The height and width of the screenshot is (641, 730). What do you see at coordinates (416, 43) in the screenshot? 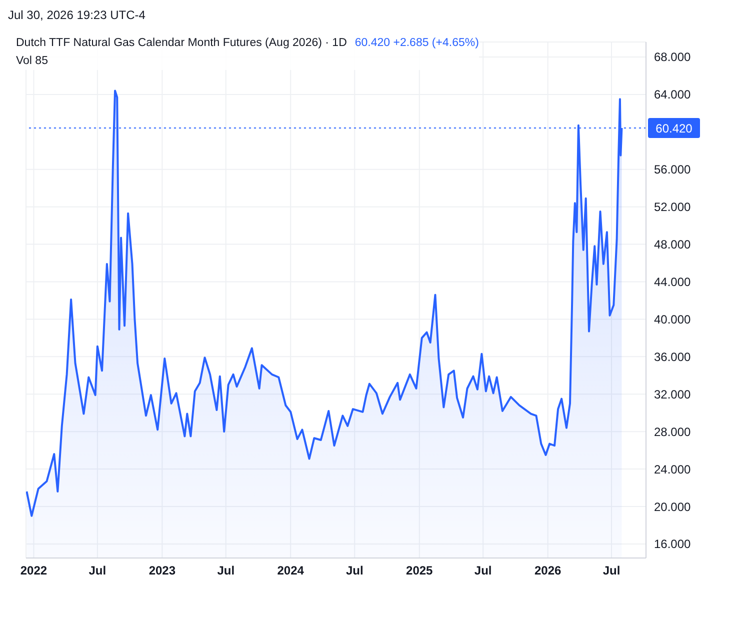
I see `chart-subtitle: 60.420 +2.685 (+4.65%)` at bounding box center [416, 43].